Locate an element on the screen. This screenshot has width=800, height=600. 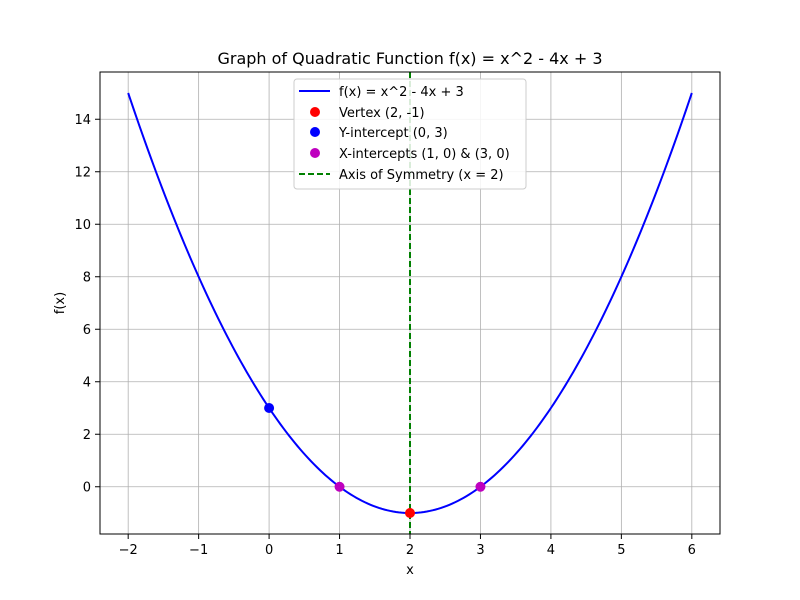
x-tick-label: 3 is located at coordinates (480, 550).